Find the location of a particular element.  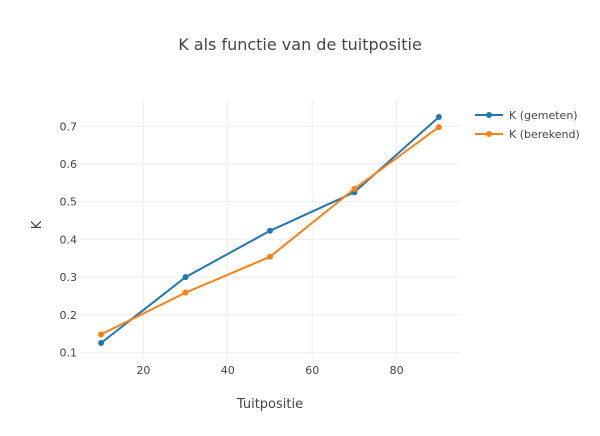

y-axis-ticks: 0.1 0.2 0.3 0.4 0.5 0.6 0.7 is located at coordinates (69, 239).